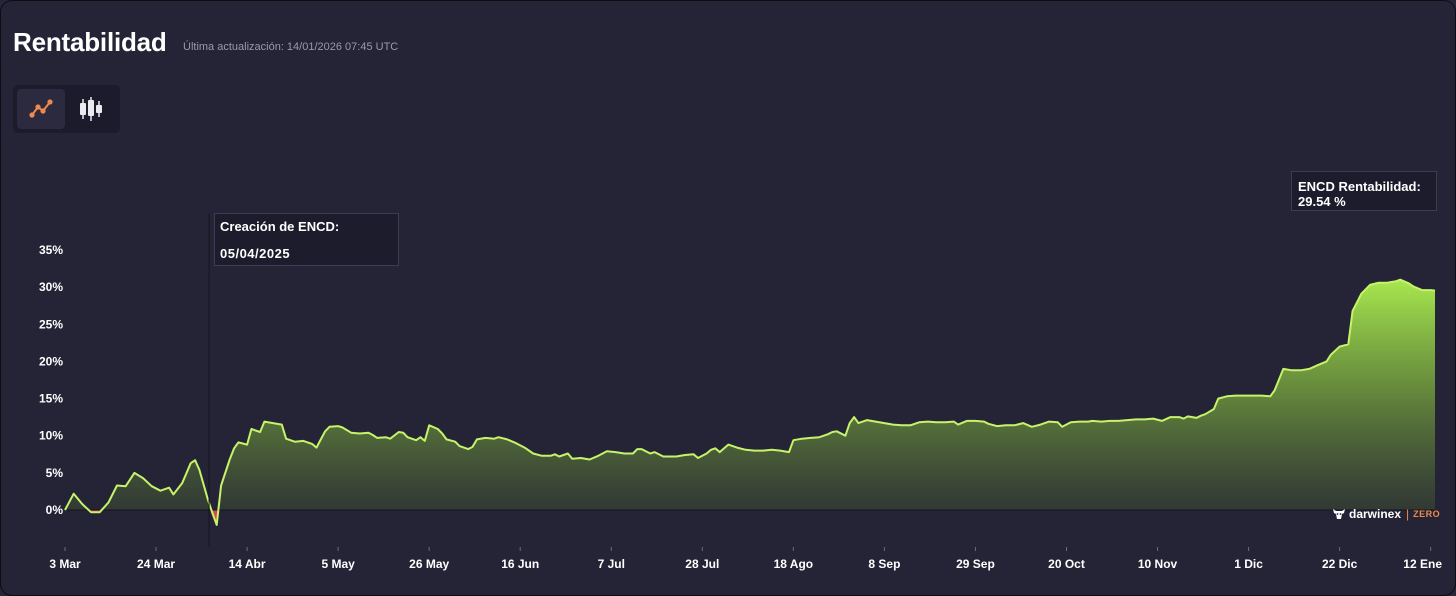  What do you see at coordinates (1339, 514) in the screenshot?
I see `darwinex-bull-icon` at bounding box center [1339, 514].